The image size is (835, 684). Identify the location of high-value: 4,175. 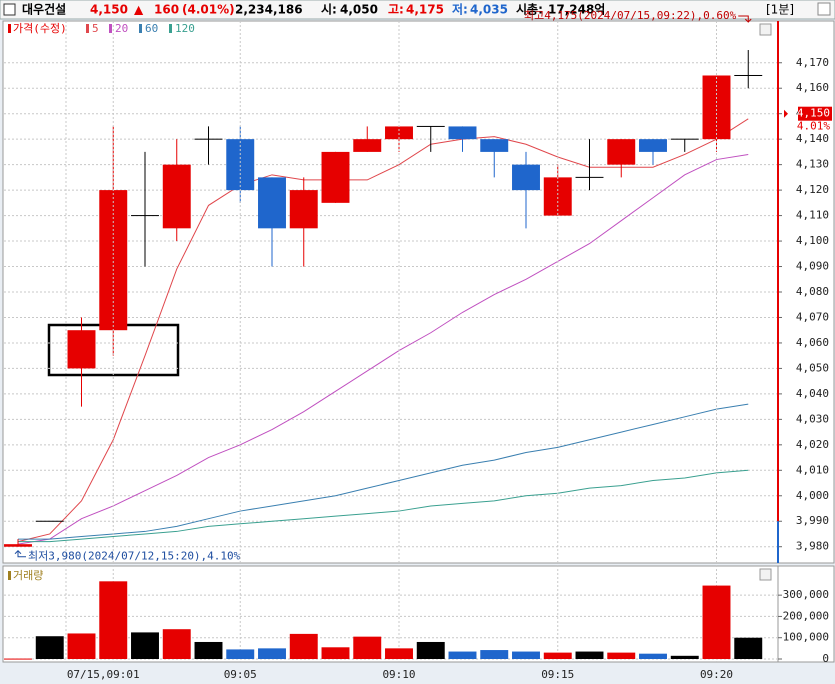
(425, 10).